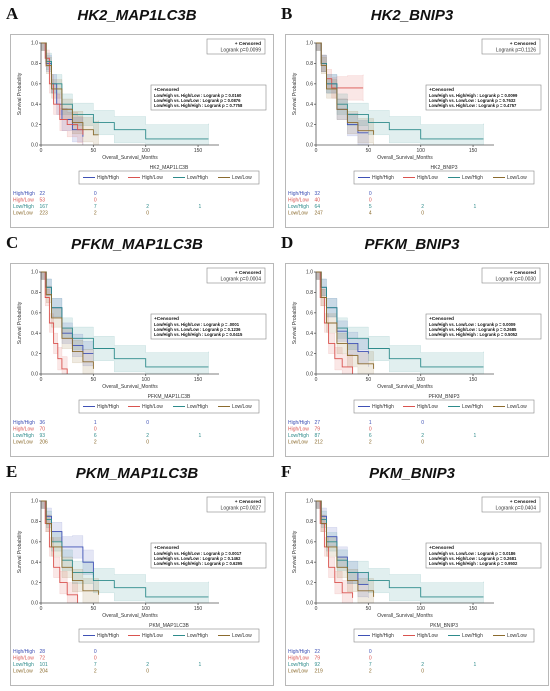 The image size is (550, 691). Describe the element at coordinates (236, 275) in the screenshot. I see `logrank-box` at that location.